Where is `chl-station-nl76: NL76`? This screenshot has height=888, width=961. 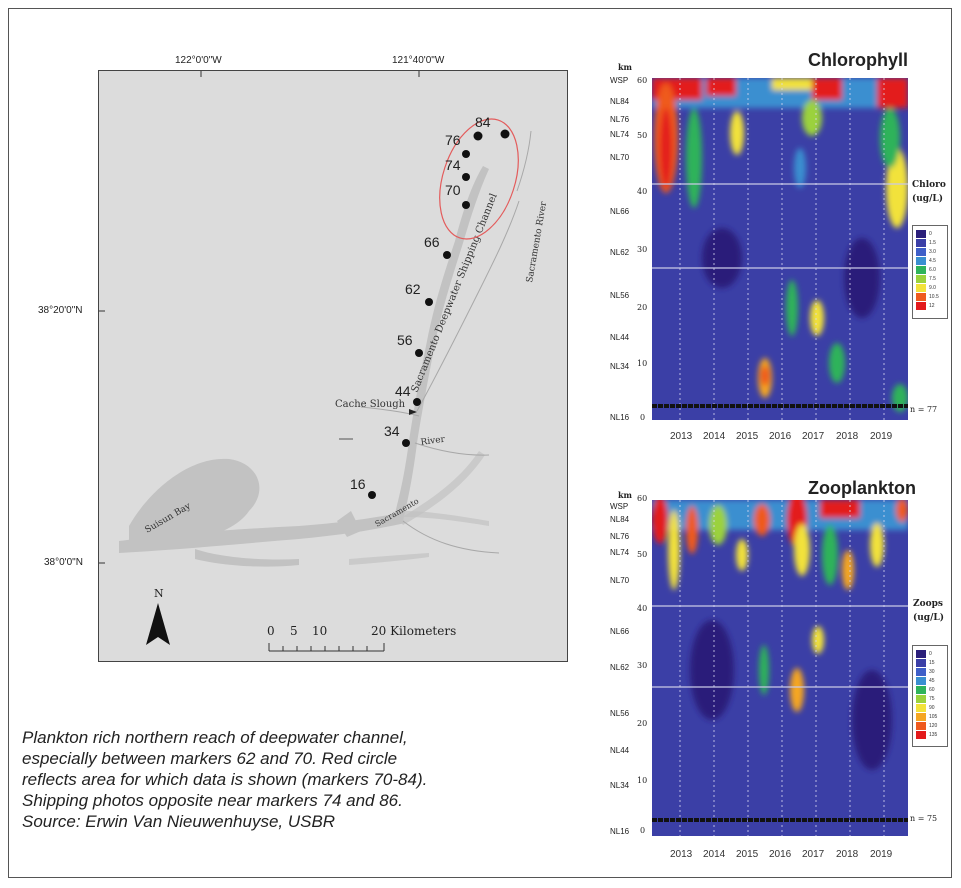
chl-station-nl76: NL76 is located at coordinates (620, 119).